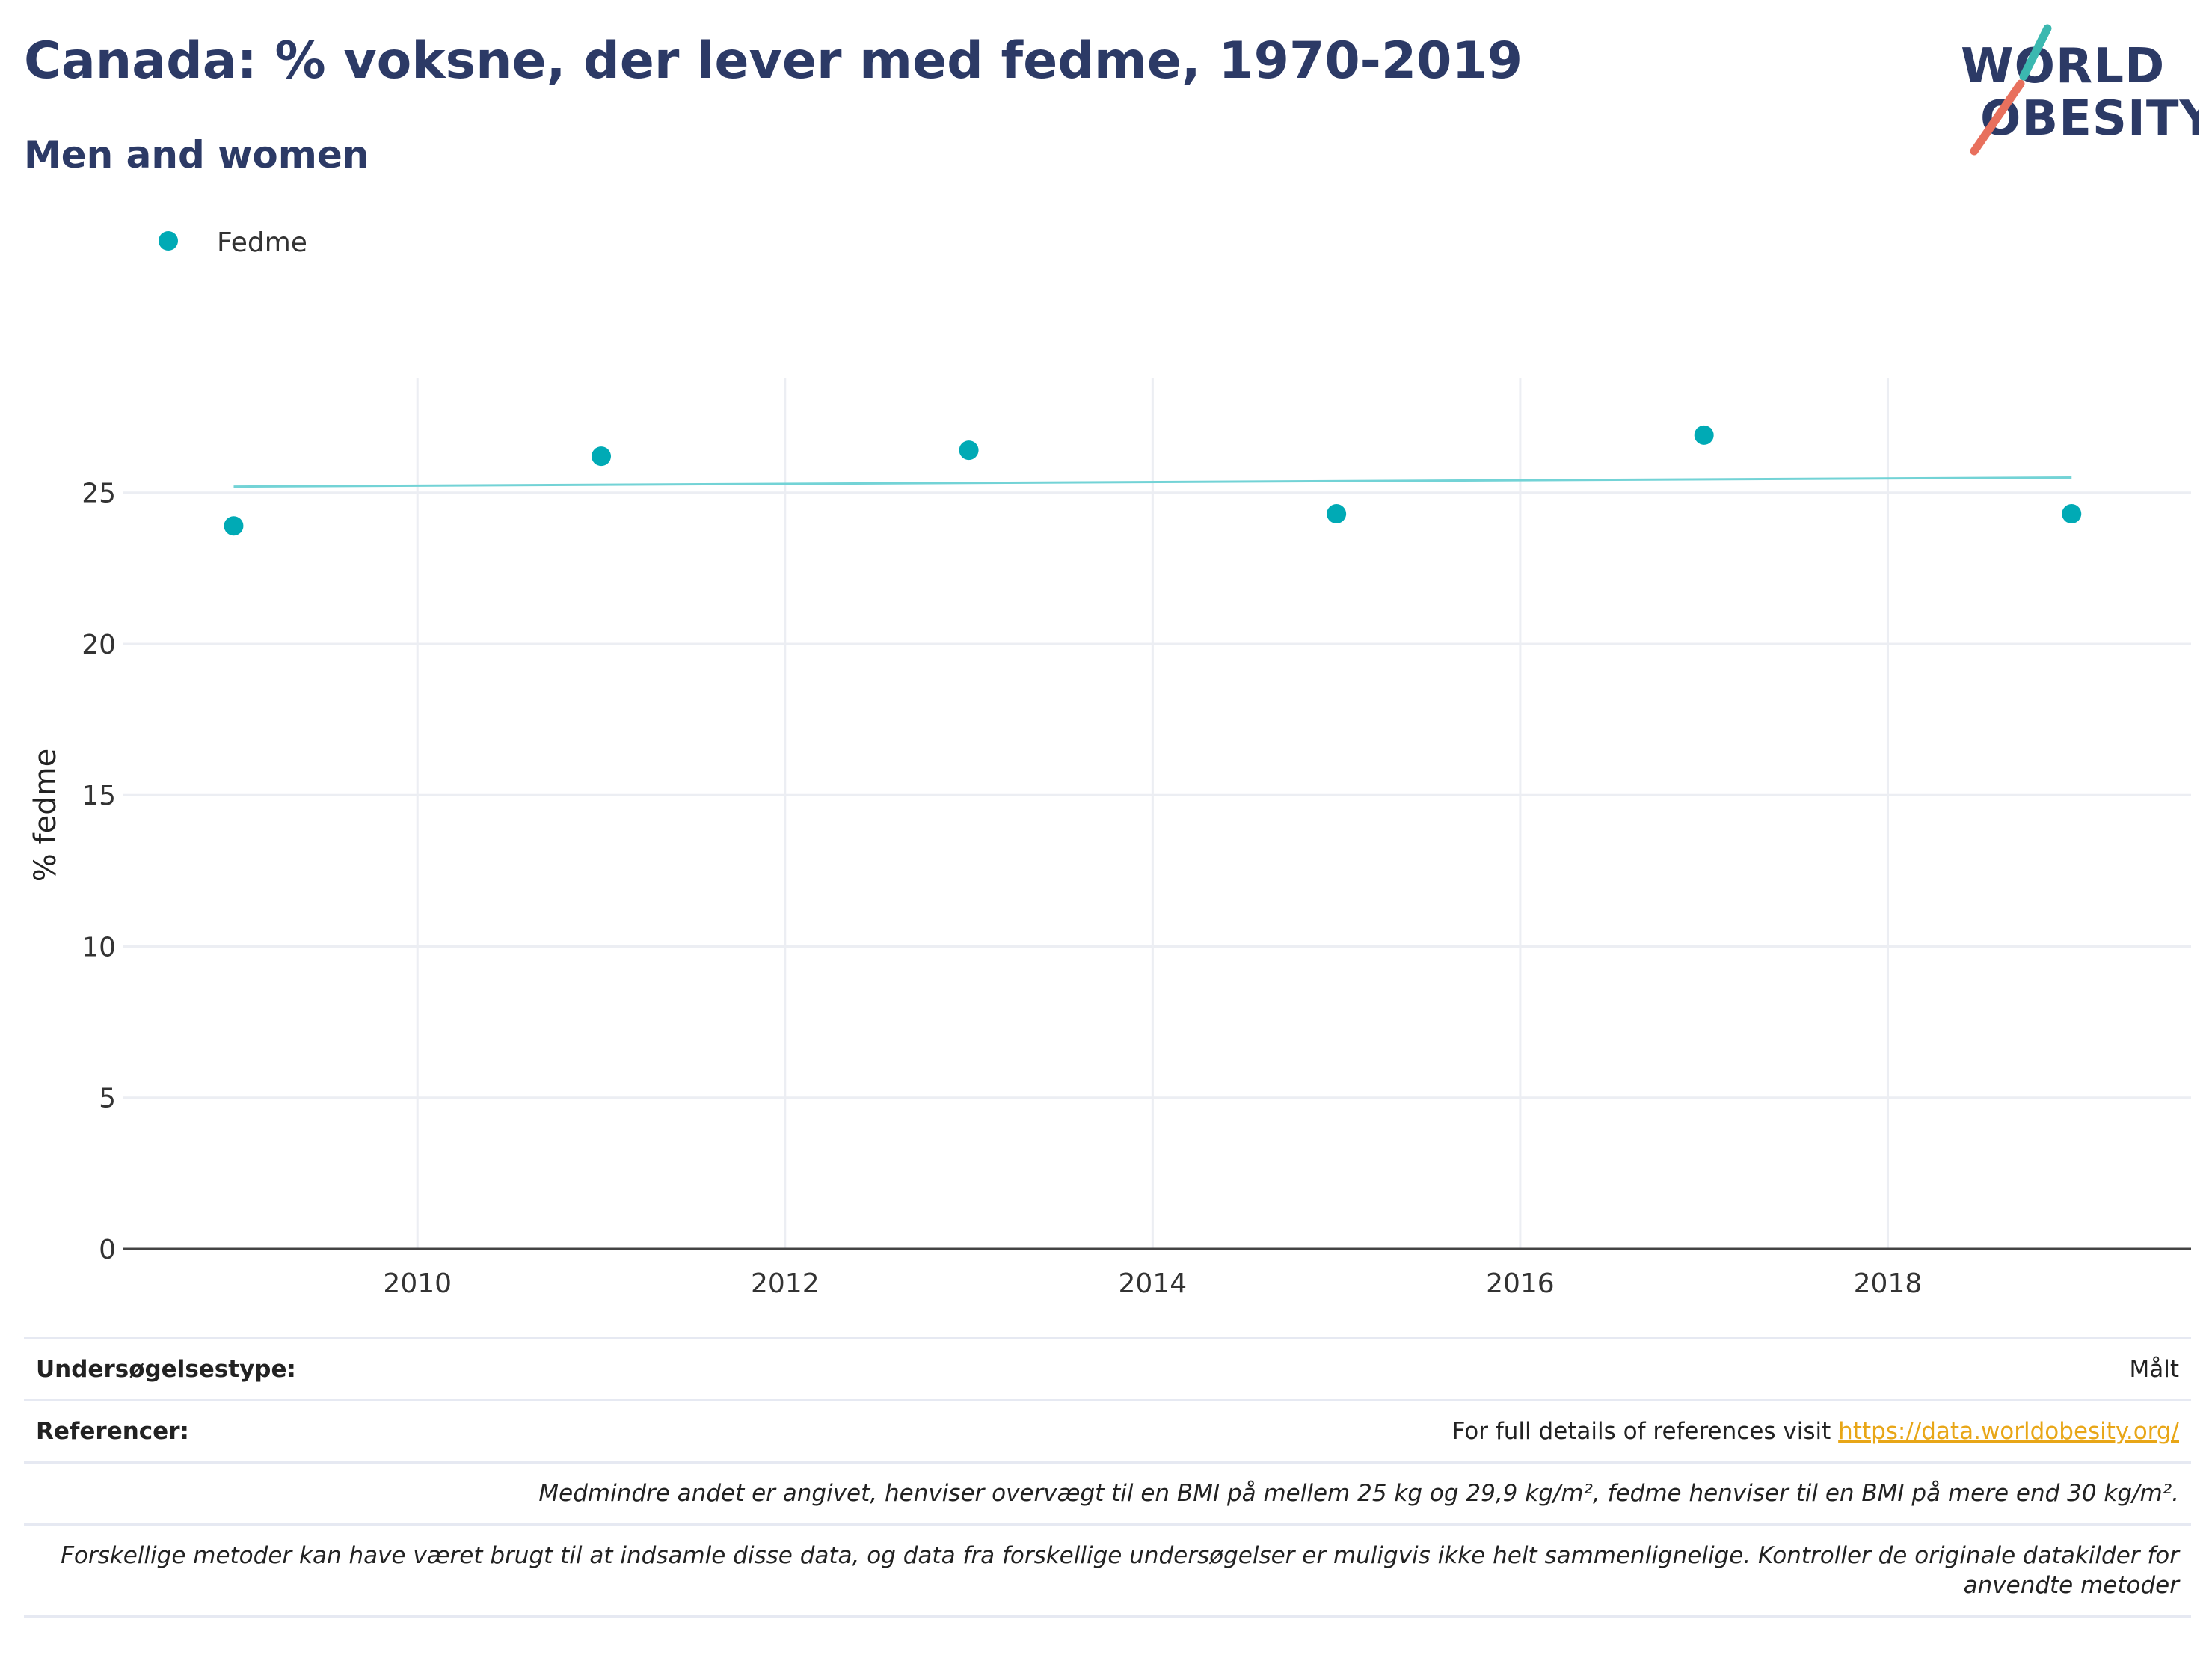 The width and height of the screenshot is (2212, 1655). Describe the element at coordinates (262, 242) in the screenshot. I see `legend-label-fedme: Fedme` at that location.